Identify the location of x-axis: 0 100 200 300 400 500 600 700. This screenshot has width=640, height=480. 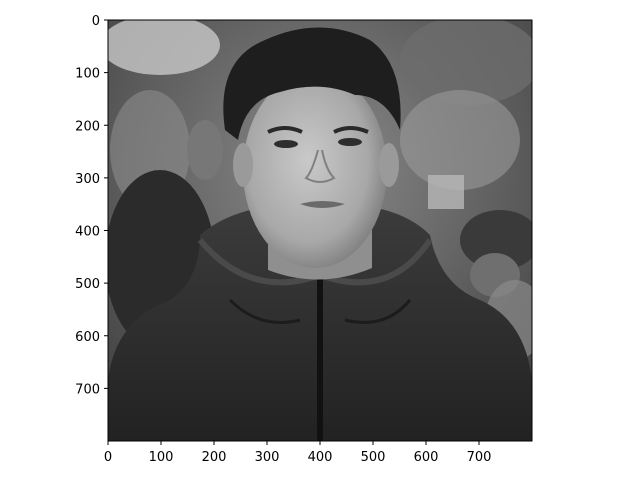
(298, 453).